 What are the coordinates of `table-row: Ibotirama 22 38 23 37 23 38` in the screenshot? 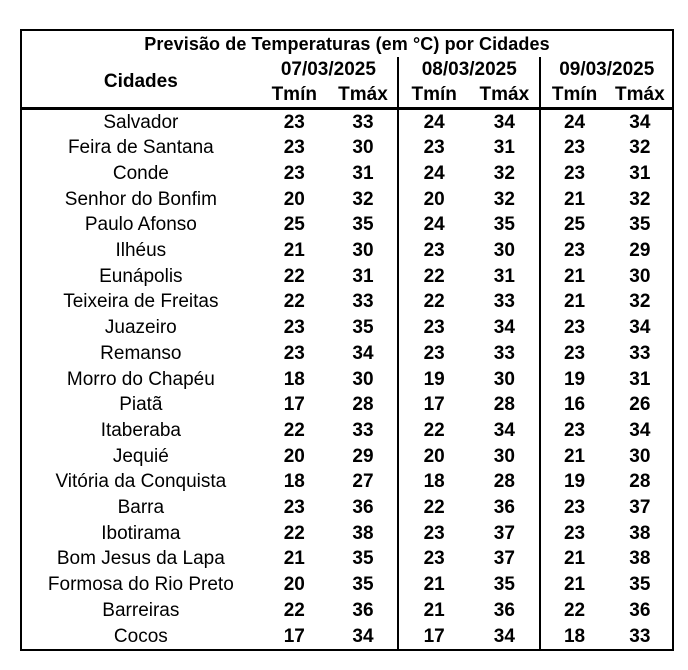 It's located at (347, 533).